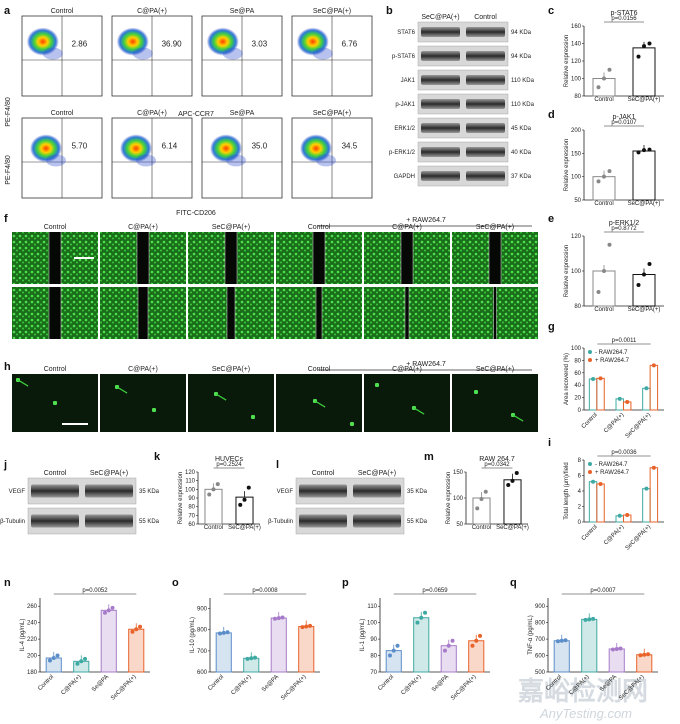 This screenshot has width=680, height=724. Describe the element at coordinates (614, 535) in the screenshot. I see `i-x-tick-label: C@PA(+)` at that location.